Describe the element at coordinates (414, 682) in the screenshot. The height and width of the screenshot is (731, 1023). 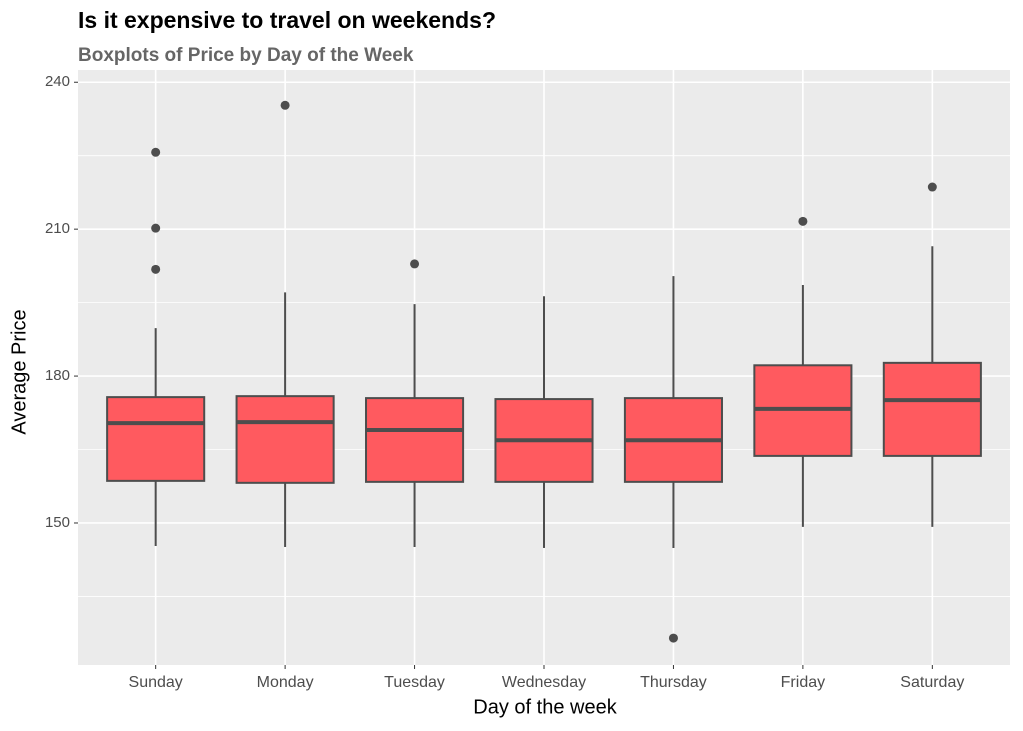
I see `x-tick-label: Tuesday` at that location.